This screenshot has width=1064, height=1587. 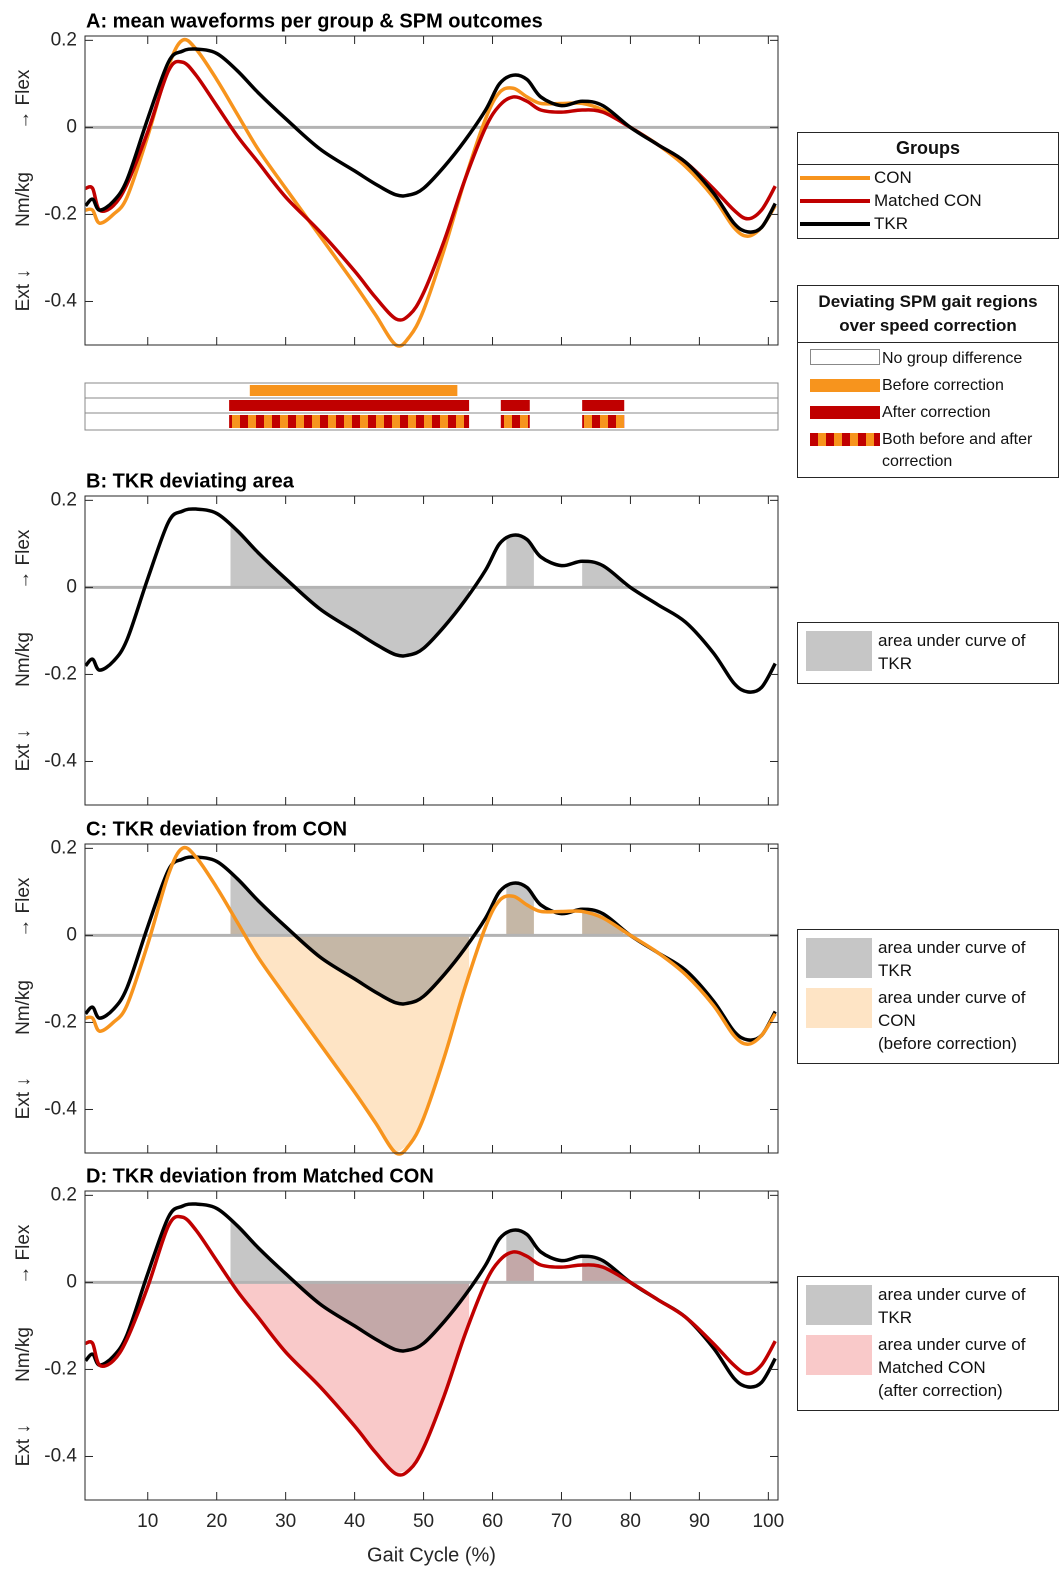 I want to click on legend-item: CON, so click(x=929, y=178).